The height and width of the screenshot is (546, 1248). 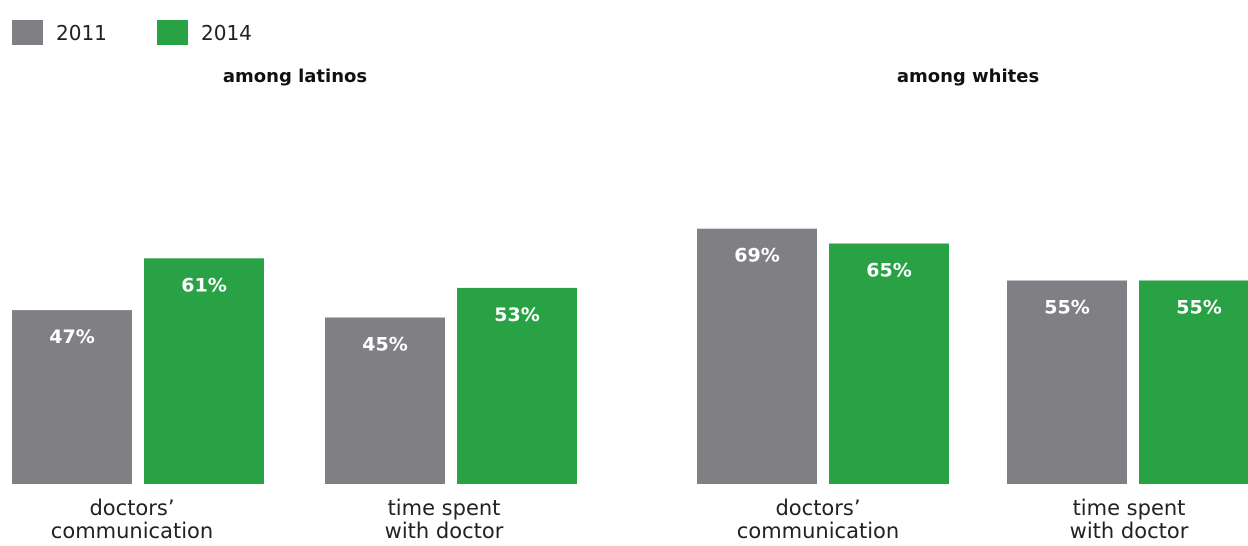 I want to click on data-label: 53%, so click(x=516, y=315).